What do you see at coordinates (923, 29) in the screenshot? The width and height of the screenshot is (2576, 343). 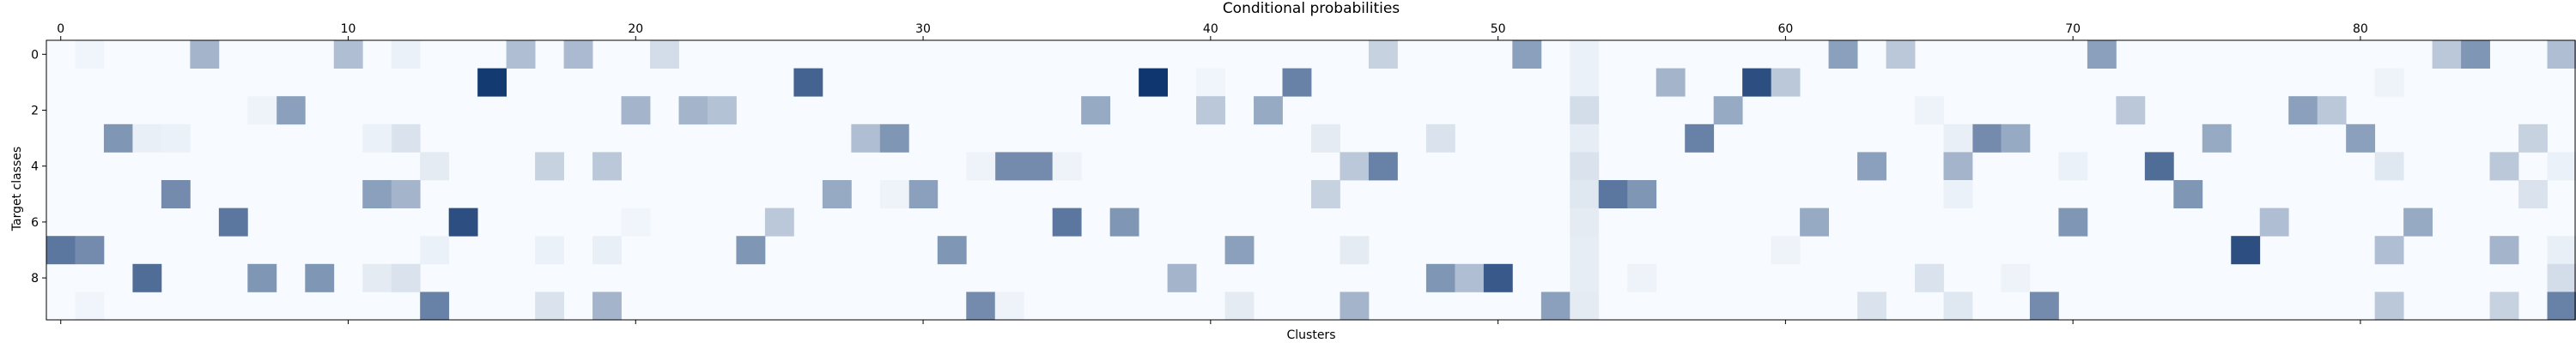 I see `x-tick-label-top: 30` at bounding box center [923, 29].